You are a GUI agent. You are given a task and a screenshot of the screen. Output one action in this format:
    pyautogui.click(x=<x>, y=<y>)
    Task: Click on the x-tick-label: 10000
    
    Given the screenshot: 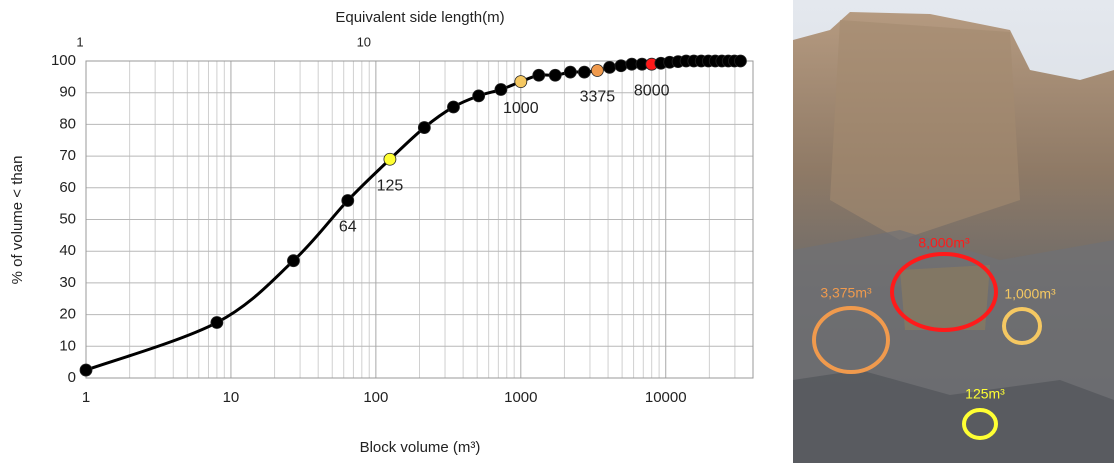 What is the action you would take?
    pyautogui.click(x=666, y=397)
    